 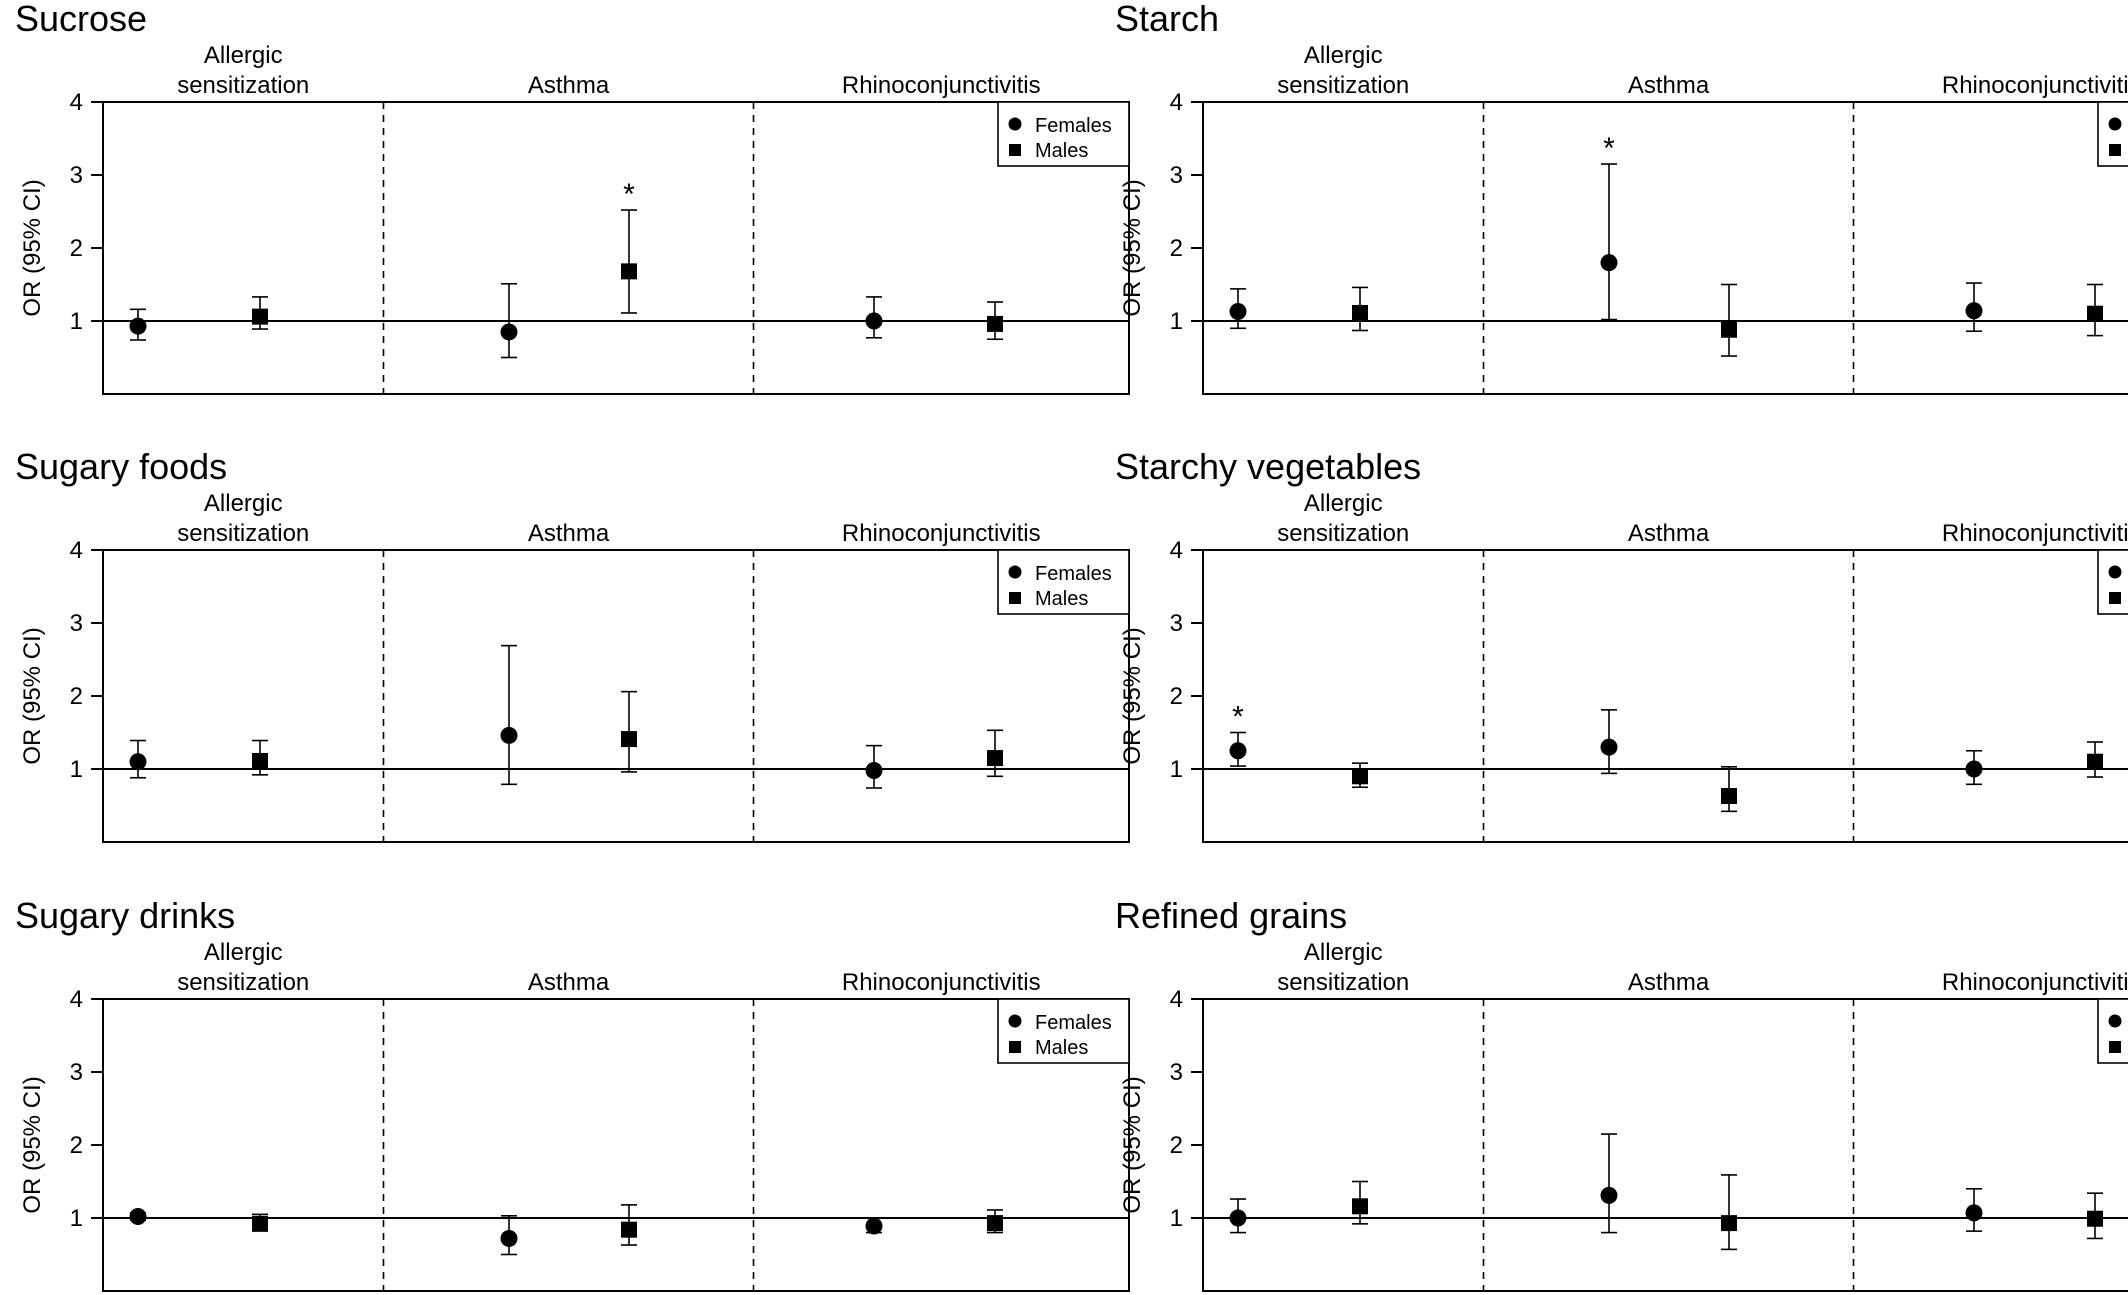 I want to click on chart-title: Sucrose, so click(x=81, y=19).